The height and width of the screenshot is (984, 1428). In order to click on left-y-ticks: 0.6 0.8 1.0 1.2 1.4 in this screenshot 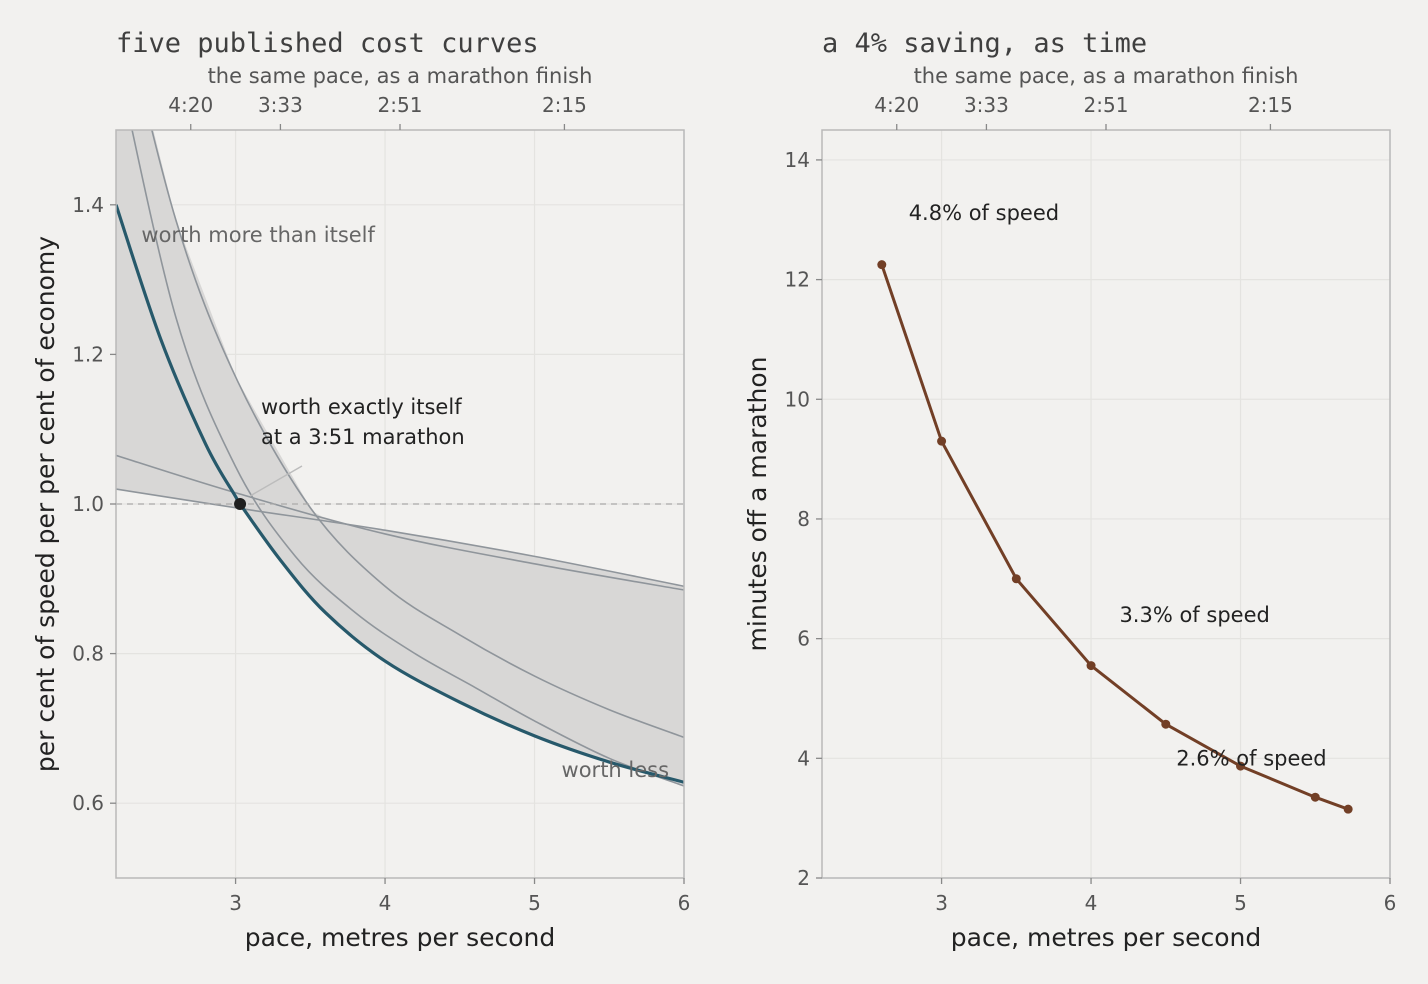, I will do `click(94, 504)`.